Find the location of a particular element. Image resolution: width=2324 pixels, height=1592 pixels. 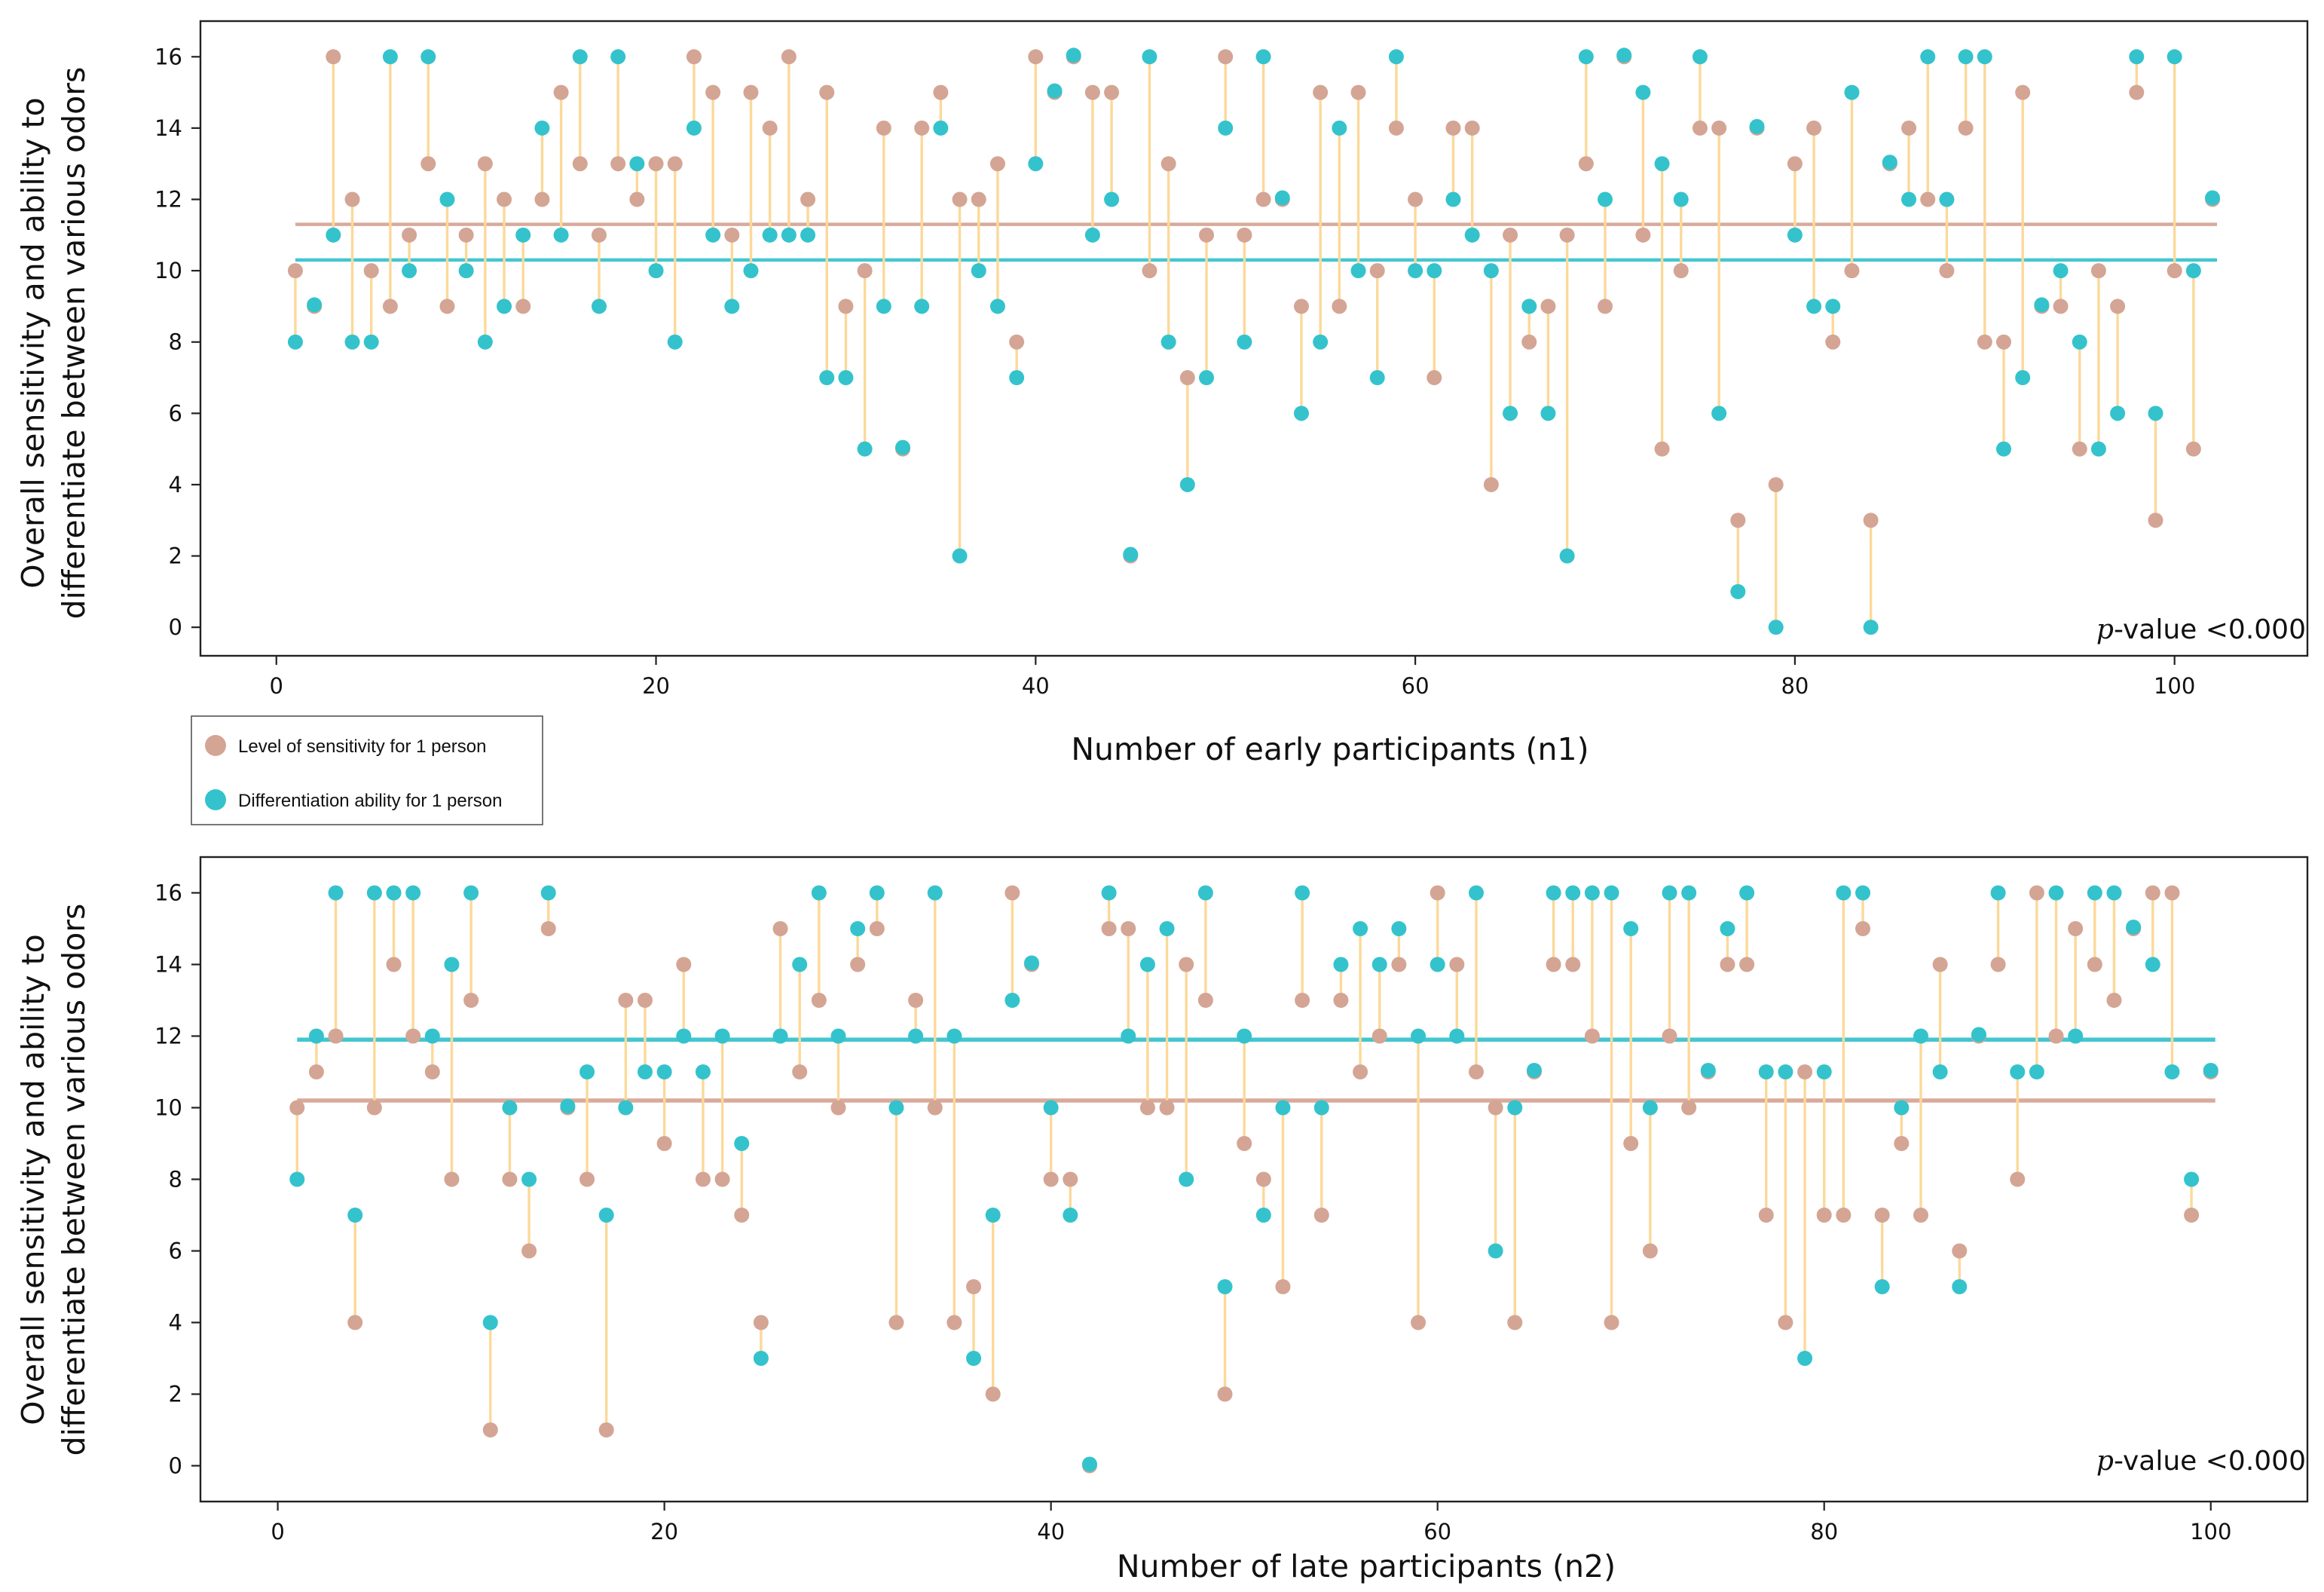

x-tick-label: 0 is located at coordinates (276, 686).